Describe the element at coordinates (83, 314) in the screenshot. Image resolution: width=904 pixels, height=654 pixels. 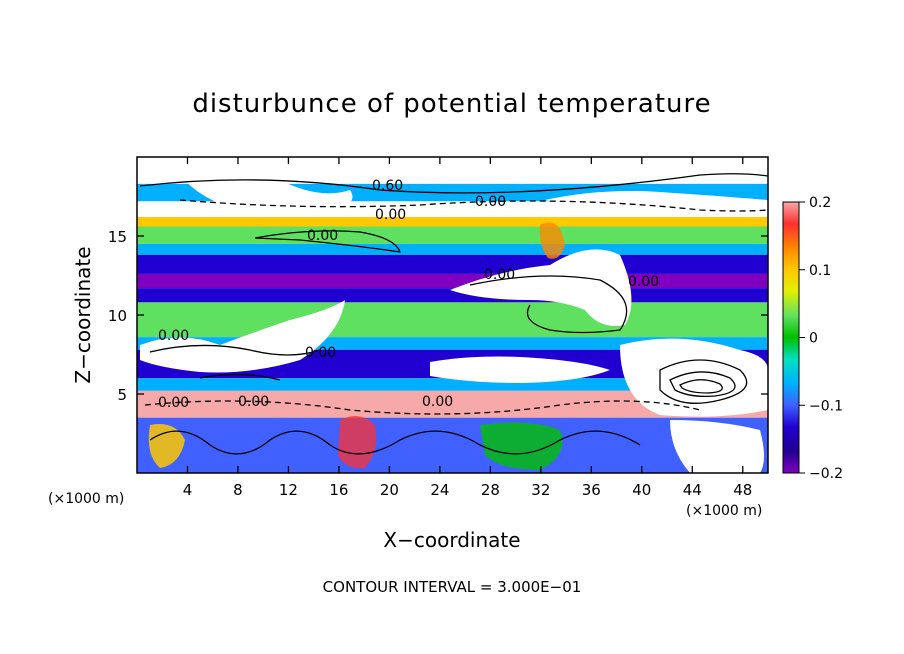
I see `y-axis-label: Z−coordinate` at that location.